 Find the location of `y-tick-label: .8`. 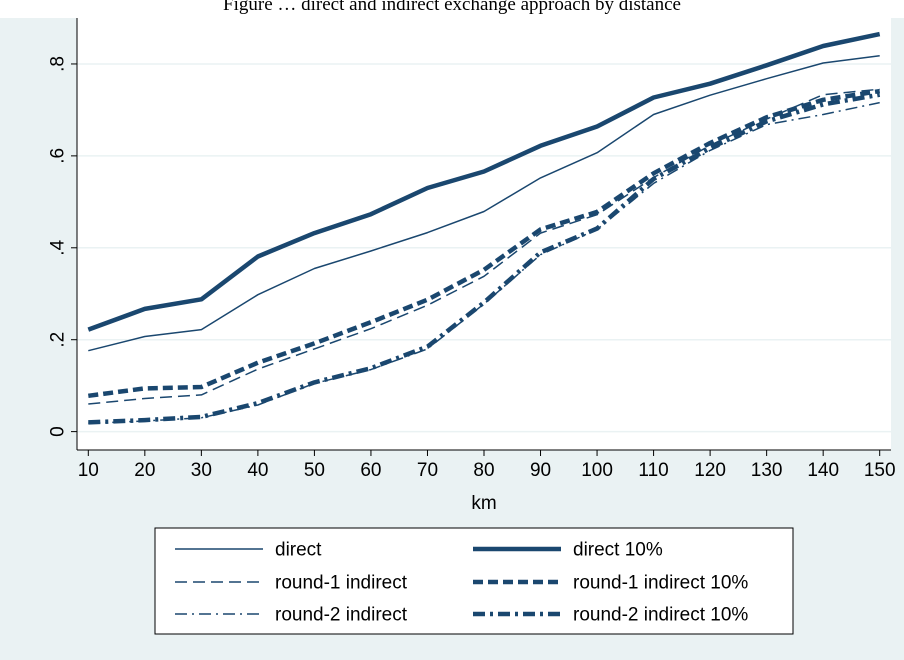

y-tick-label: .8 is located at coordinates (58, 64).